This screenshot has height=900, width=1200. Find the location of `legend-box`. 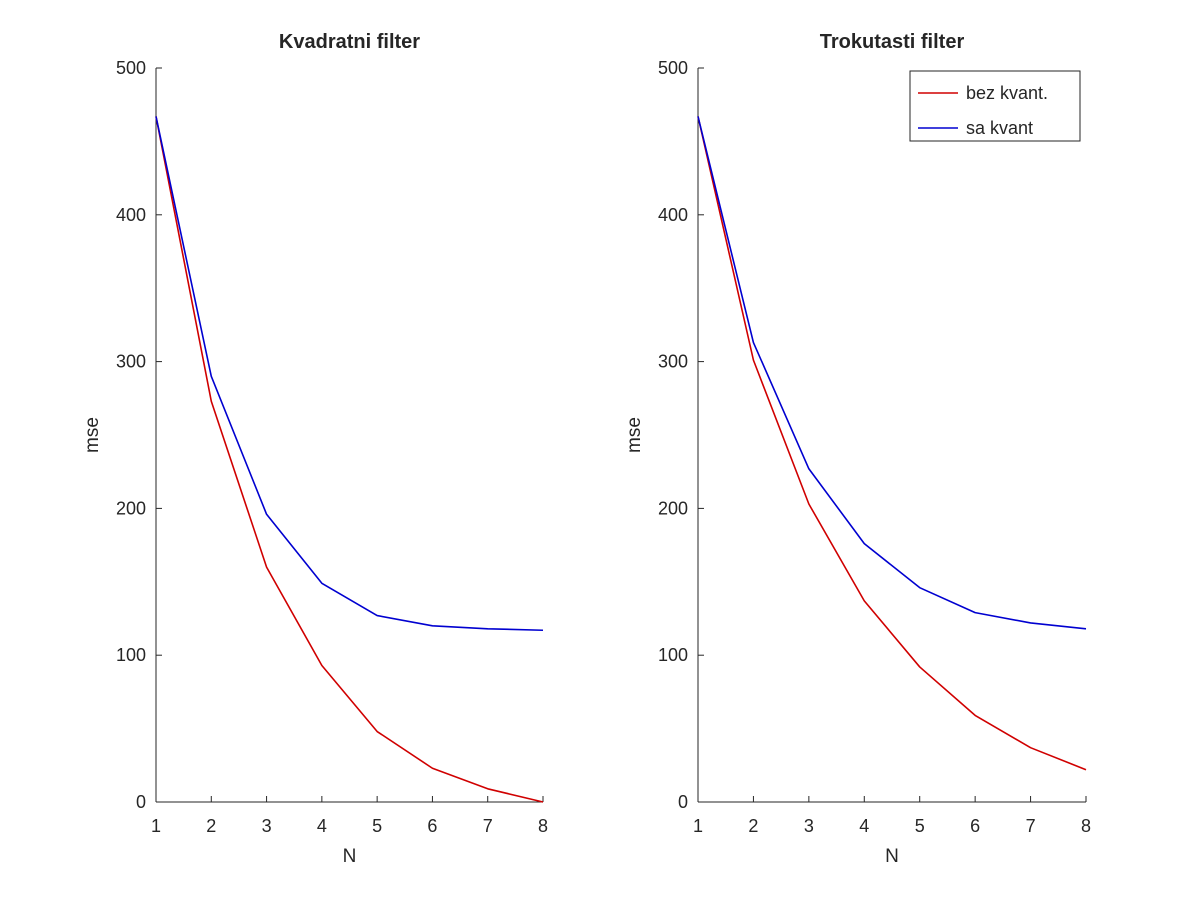

legend-box is located at coordinates (995, 106).